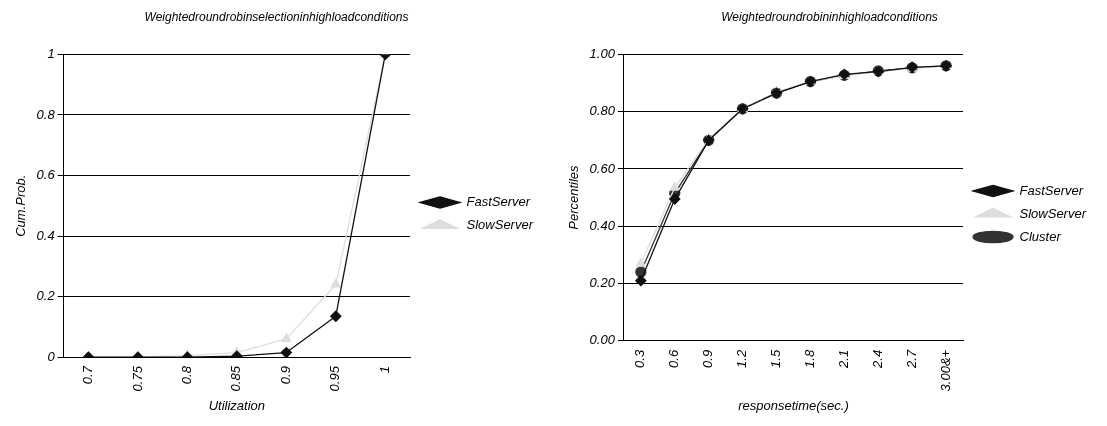  I want to click on y-tick-label: 0.6, so click(46, 175).